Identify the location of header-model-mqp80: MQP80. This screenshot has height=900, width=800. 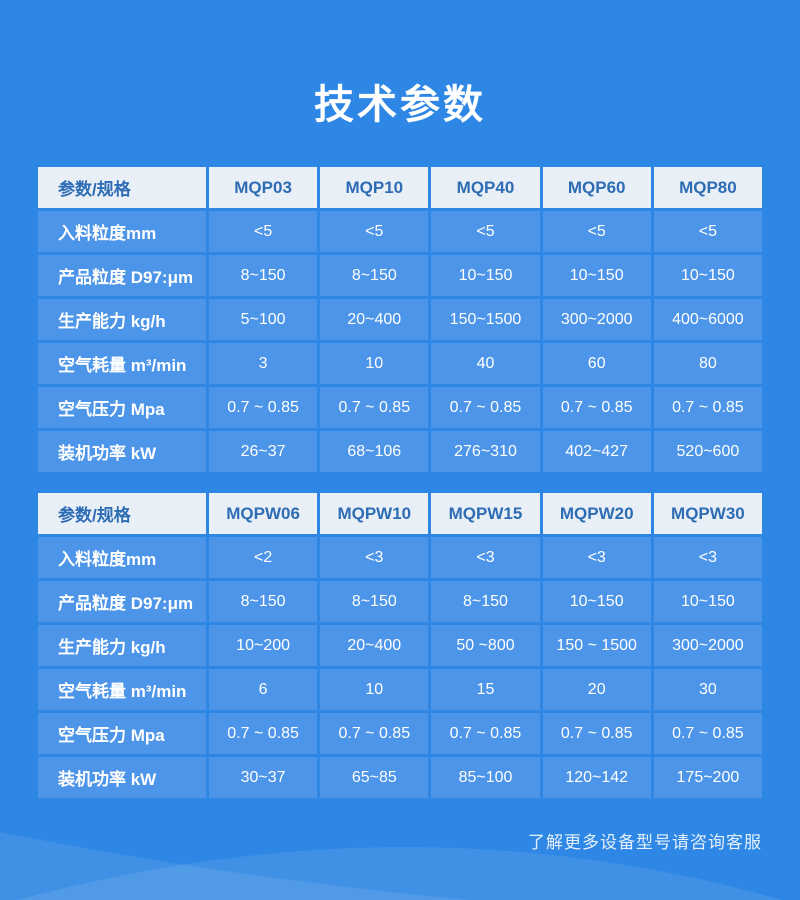
(707, 187).